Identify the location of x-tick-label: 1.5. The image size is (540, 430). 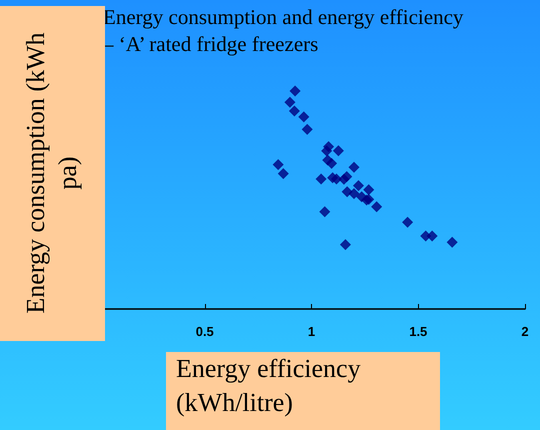
(418, 331).